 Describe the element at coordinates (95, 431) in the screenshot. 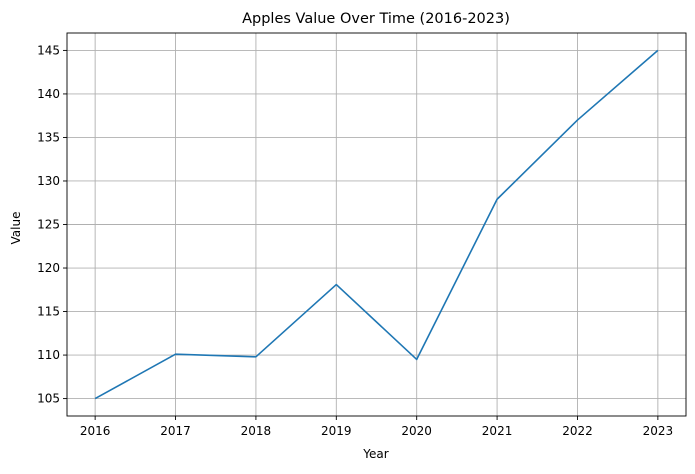

I see `x-tick-label: 2016` at that location.